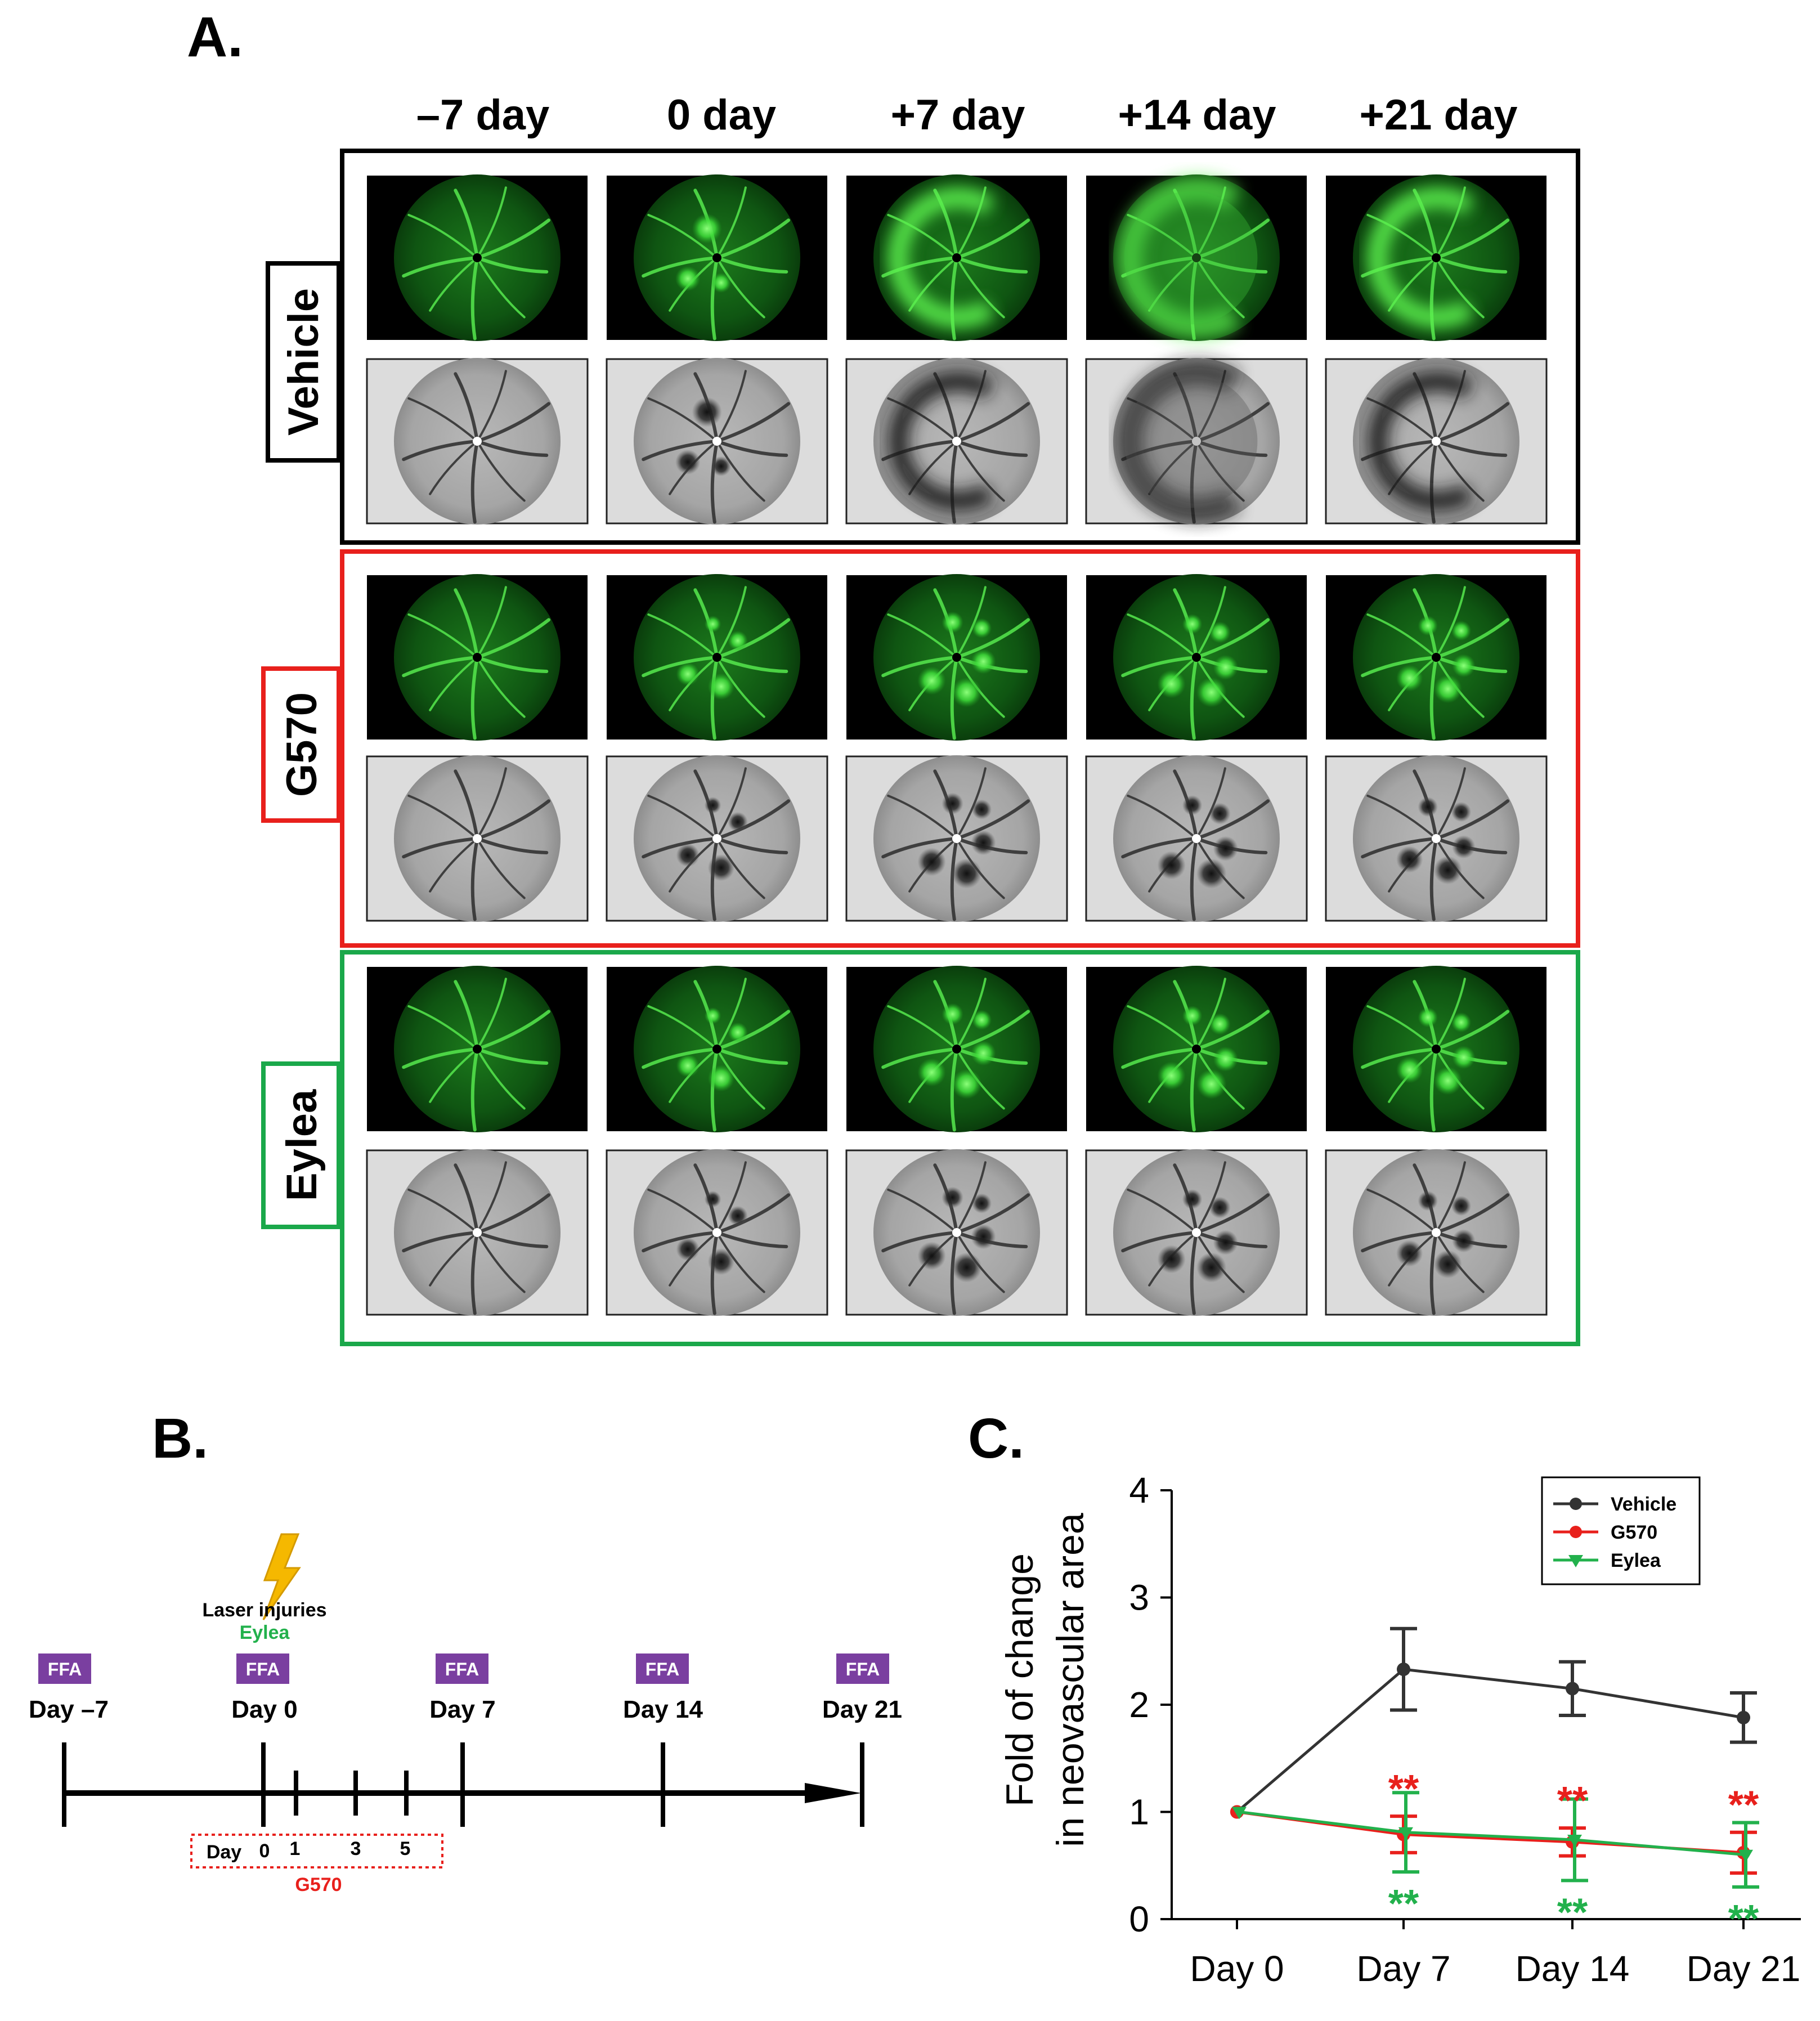 The image size is (1820, 2021). Describe the element at coordinates (721, 115) in the screenshot. I see `col-header-2: 0 day` at that location.